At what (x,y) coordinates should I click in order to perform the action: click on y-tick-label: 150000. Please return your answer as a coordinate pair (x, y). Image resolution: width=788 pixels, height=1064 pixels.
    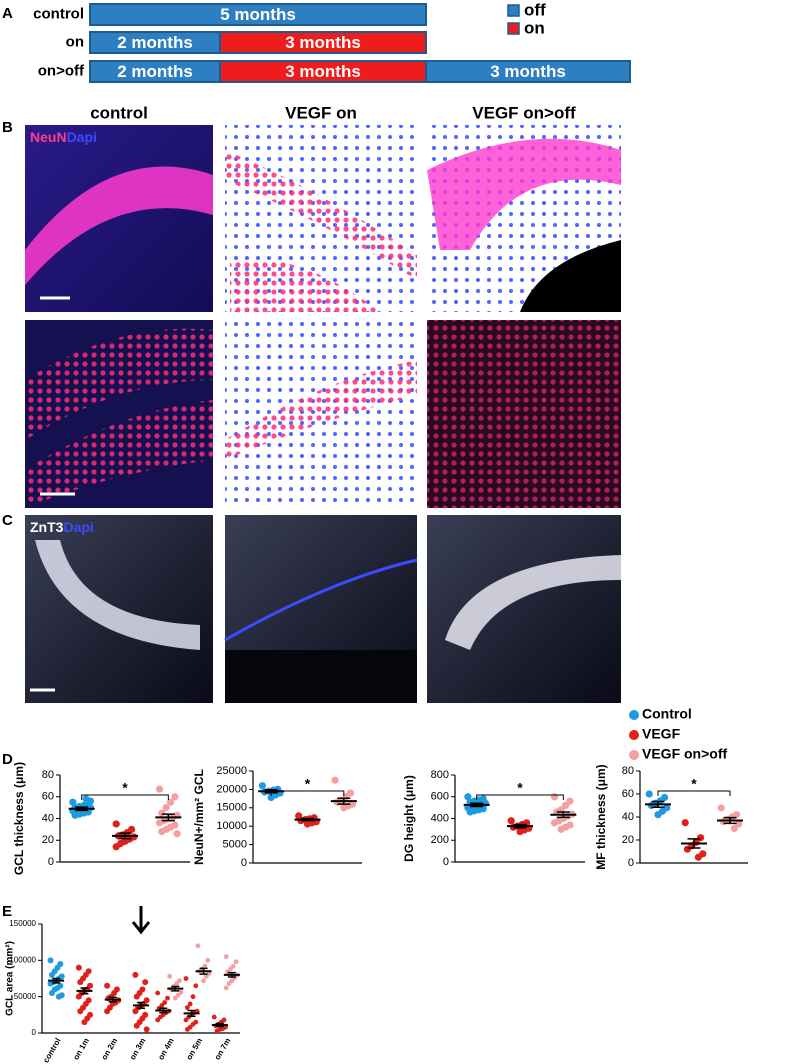
    Looking at the image, I should click on (22, 923).